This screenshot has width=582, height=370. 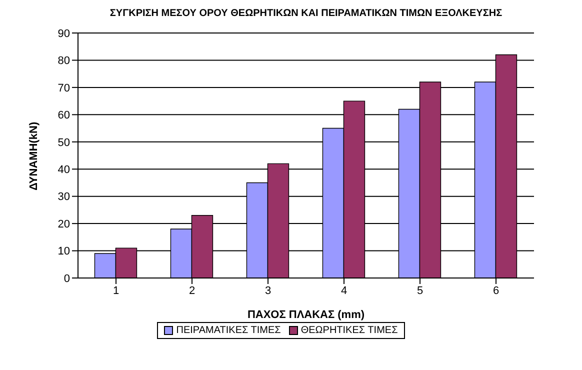 What do you see at coordinates (349, 330) in the screenshot?
I see `legend-label: ΘΕΩΡΗΤΙΚΕΣ ΤΙΜΕΣ` at bounding box center [349, 330].